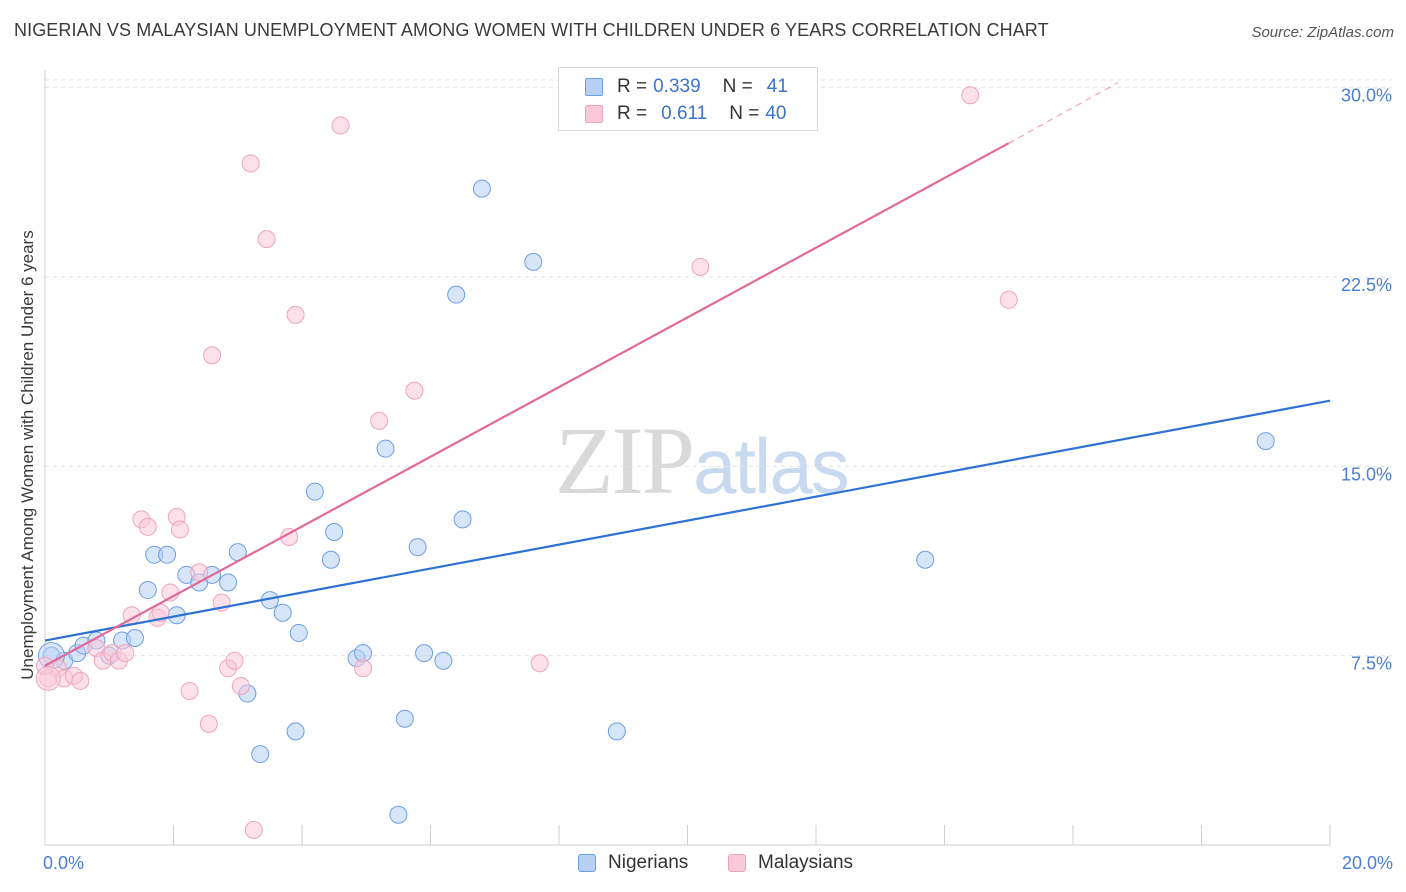 The width and height of the screenshot is (1406, 892). What do you see at coordinates (648, 862) in the screenshot?
I see `legend-label-nigerians: Nigerians` at bounding box center [648, 862].